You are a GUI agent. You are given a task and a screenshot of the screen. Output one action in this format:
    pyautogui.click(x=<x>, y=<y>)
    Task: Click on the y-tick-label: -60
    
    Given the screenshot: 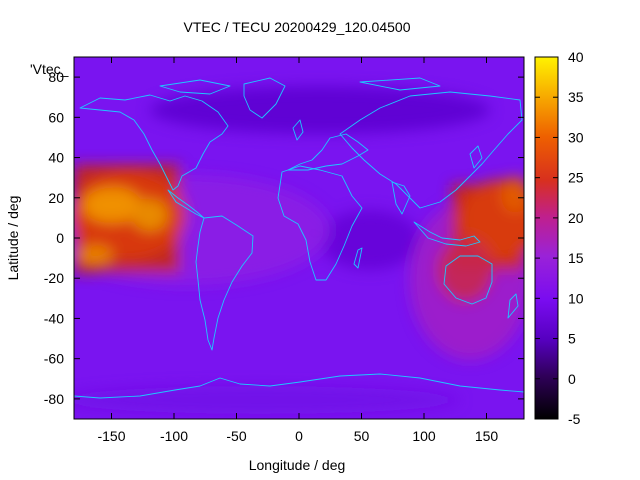 What is the action you would take?
    pyautogui.click(x=54, y=359)
    